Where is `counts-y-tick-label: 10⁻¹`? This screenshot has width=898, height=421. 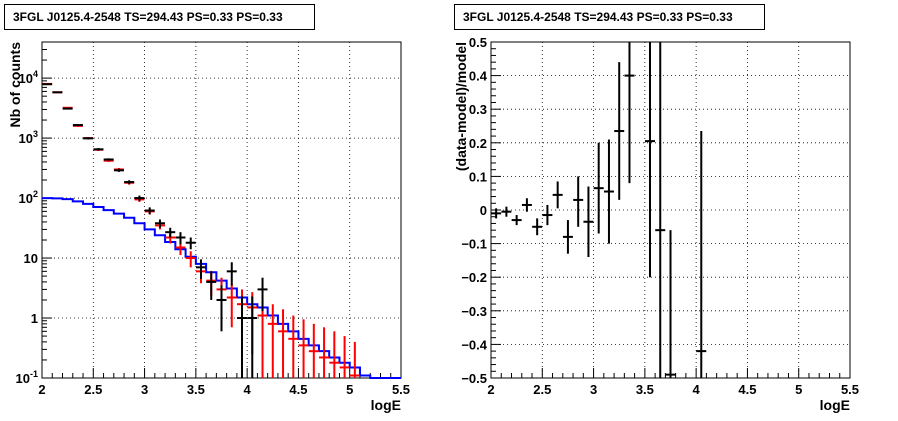
counts-y-tick-label: 10⁻¹ is located at coordinates (27, 377).